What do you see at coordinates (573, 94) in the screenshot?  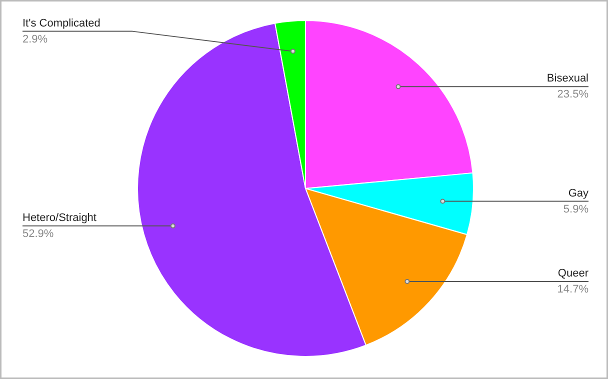 I see `data-label: 23.5%` at bounding box center [573, 94].